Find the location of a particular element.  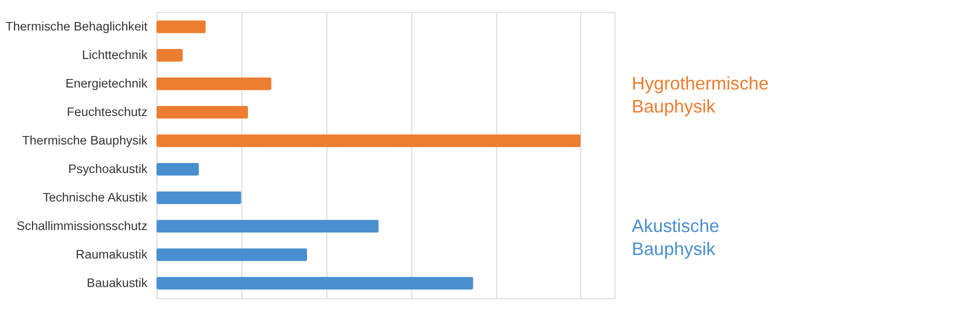

y-tick-label: Technische Akustik is located at coordinates (95, 197).